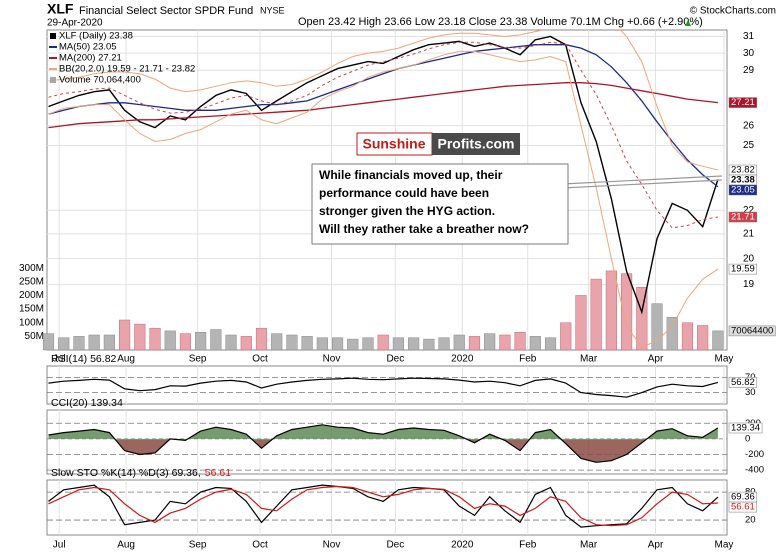  I want to click on area-below, so click(380, 451).